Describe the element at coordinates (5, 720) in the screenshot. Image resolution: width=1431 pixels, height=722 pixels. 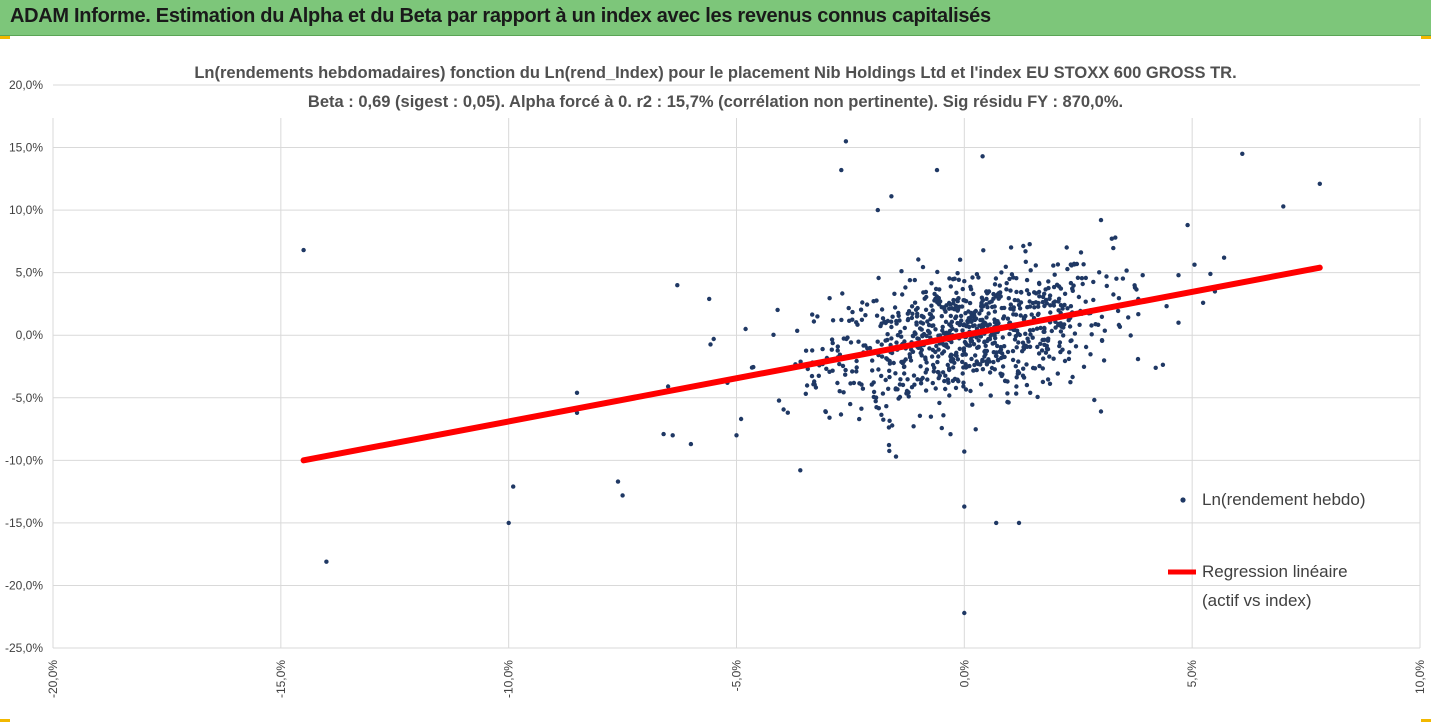
I see `corner-accent-bottom-left` at that location.